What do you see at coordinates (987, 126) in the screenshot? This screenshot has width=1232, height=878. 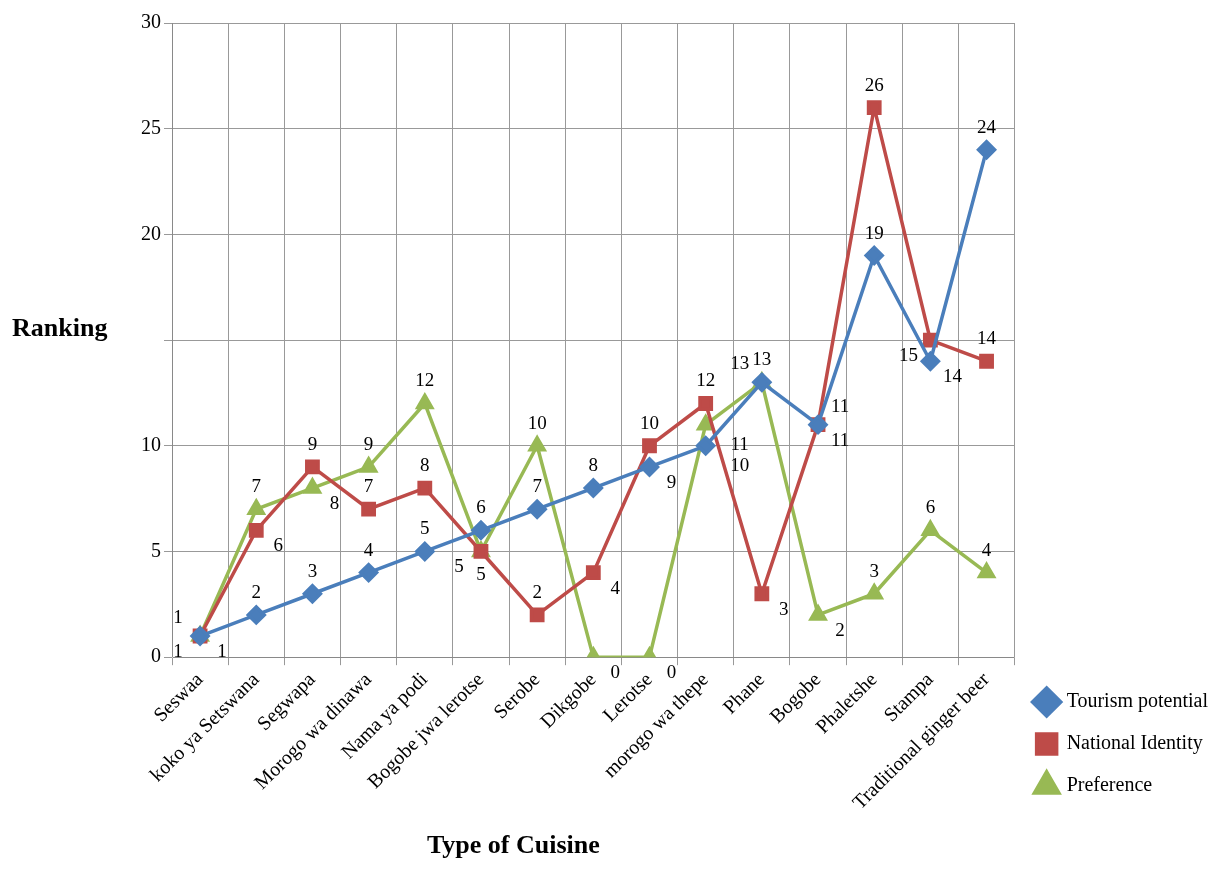 I see `data-label: 24` at bounding box center [987, 126].